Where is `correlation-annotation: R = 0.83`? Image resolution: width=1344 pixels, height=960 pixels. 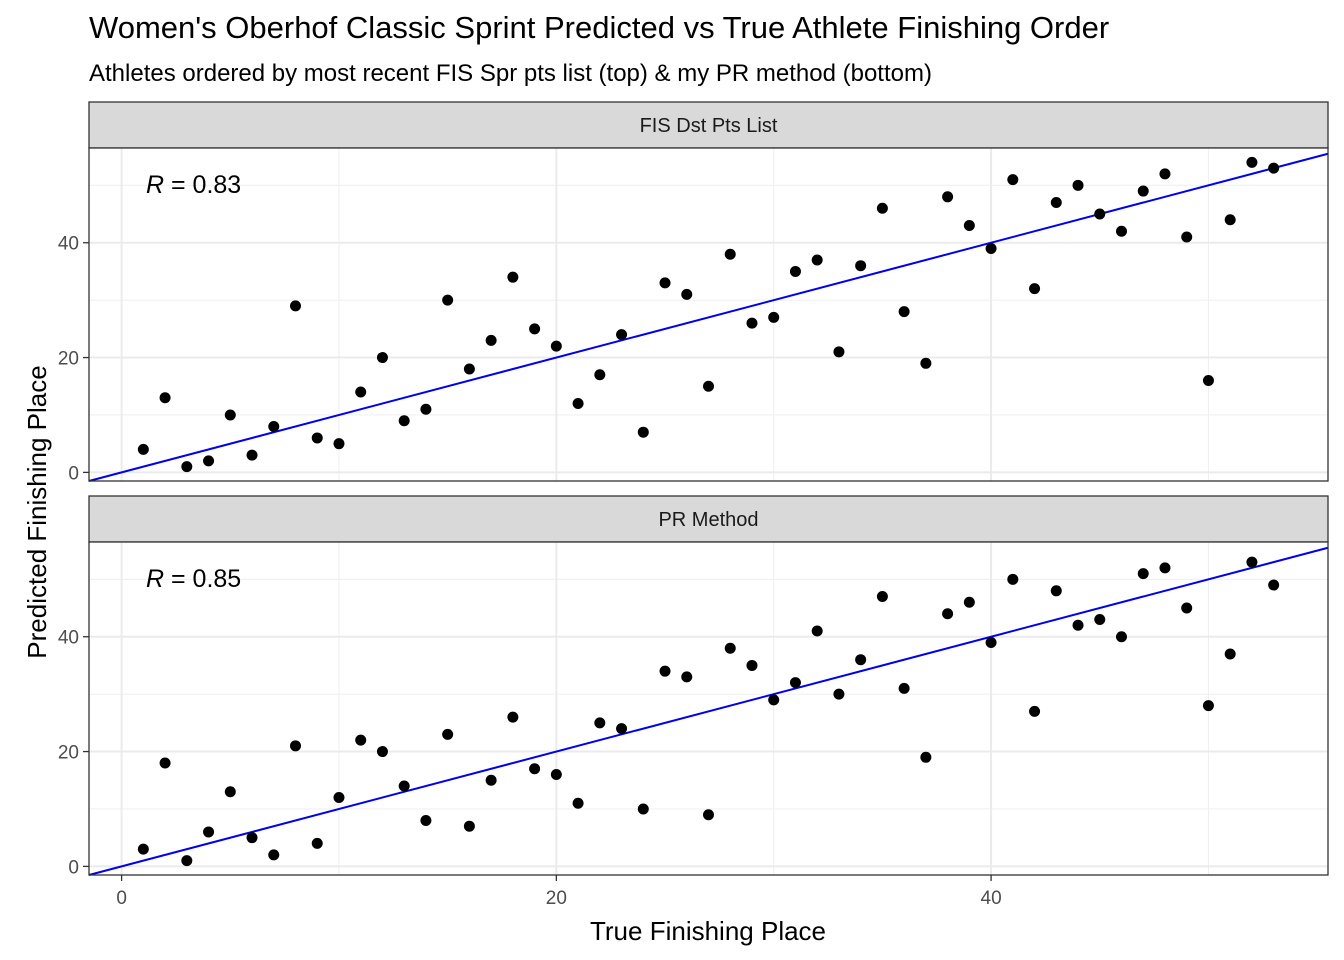 correlation-annotation: R = 0.83 is located at coordinates (193, 185).